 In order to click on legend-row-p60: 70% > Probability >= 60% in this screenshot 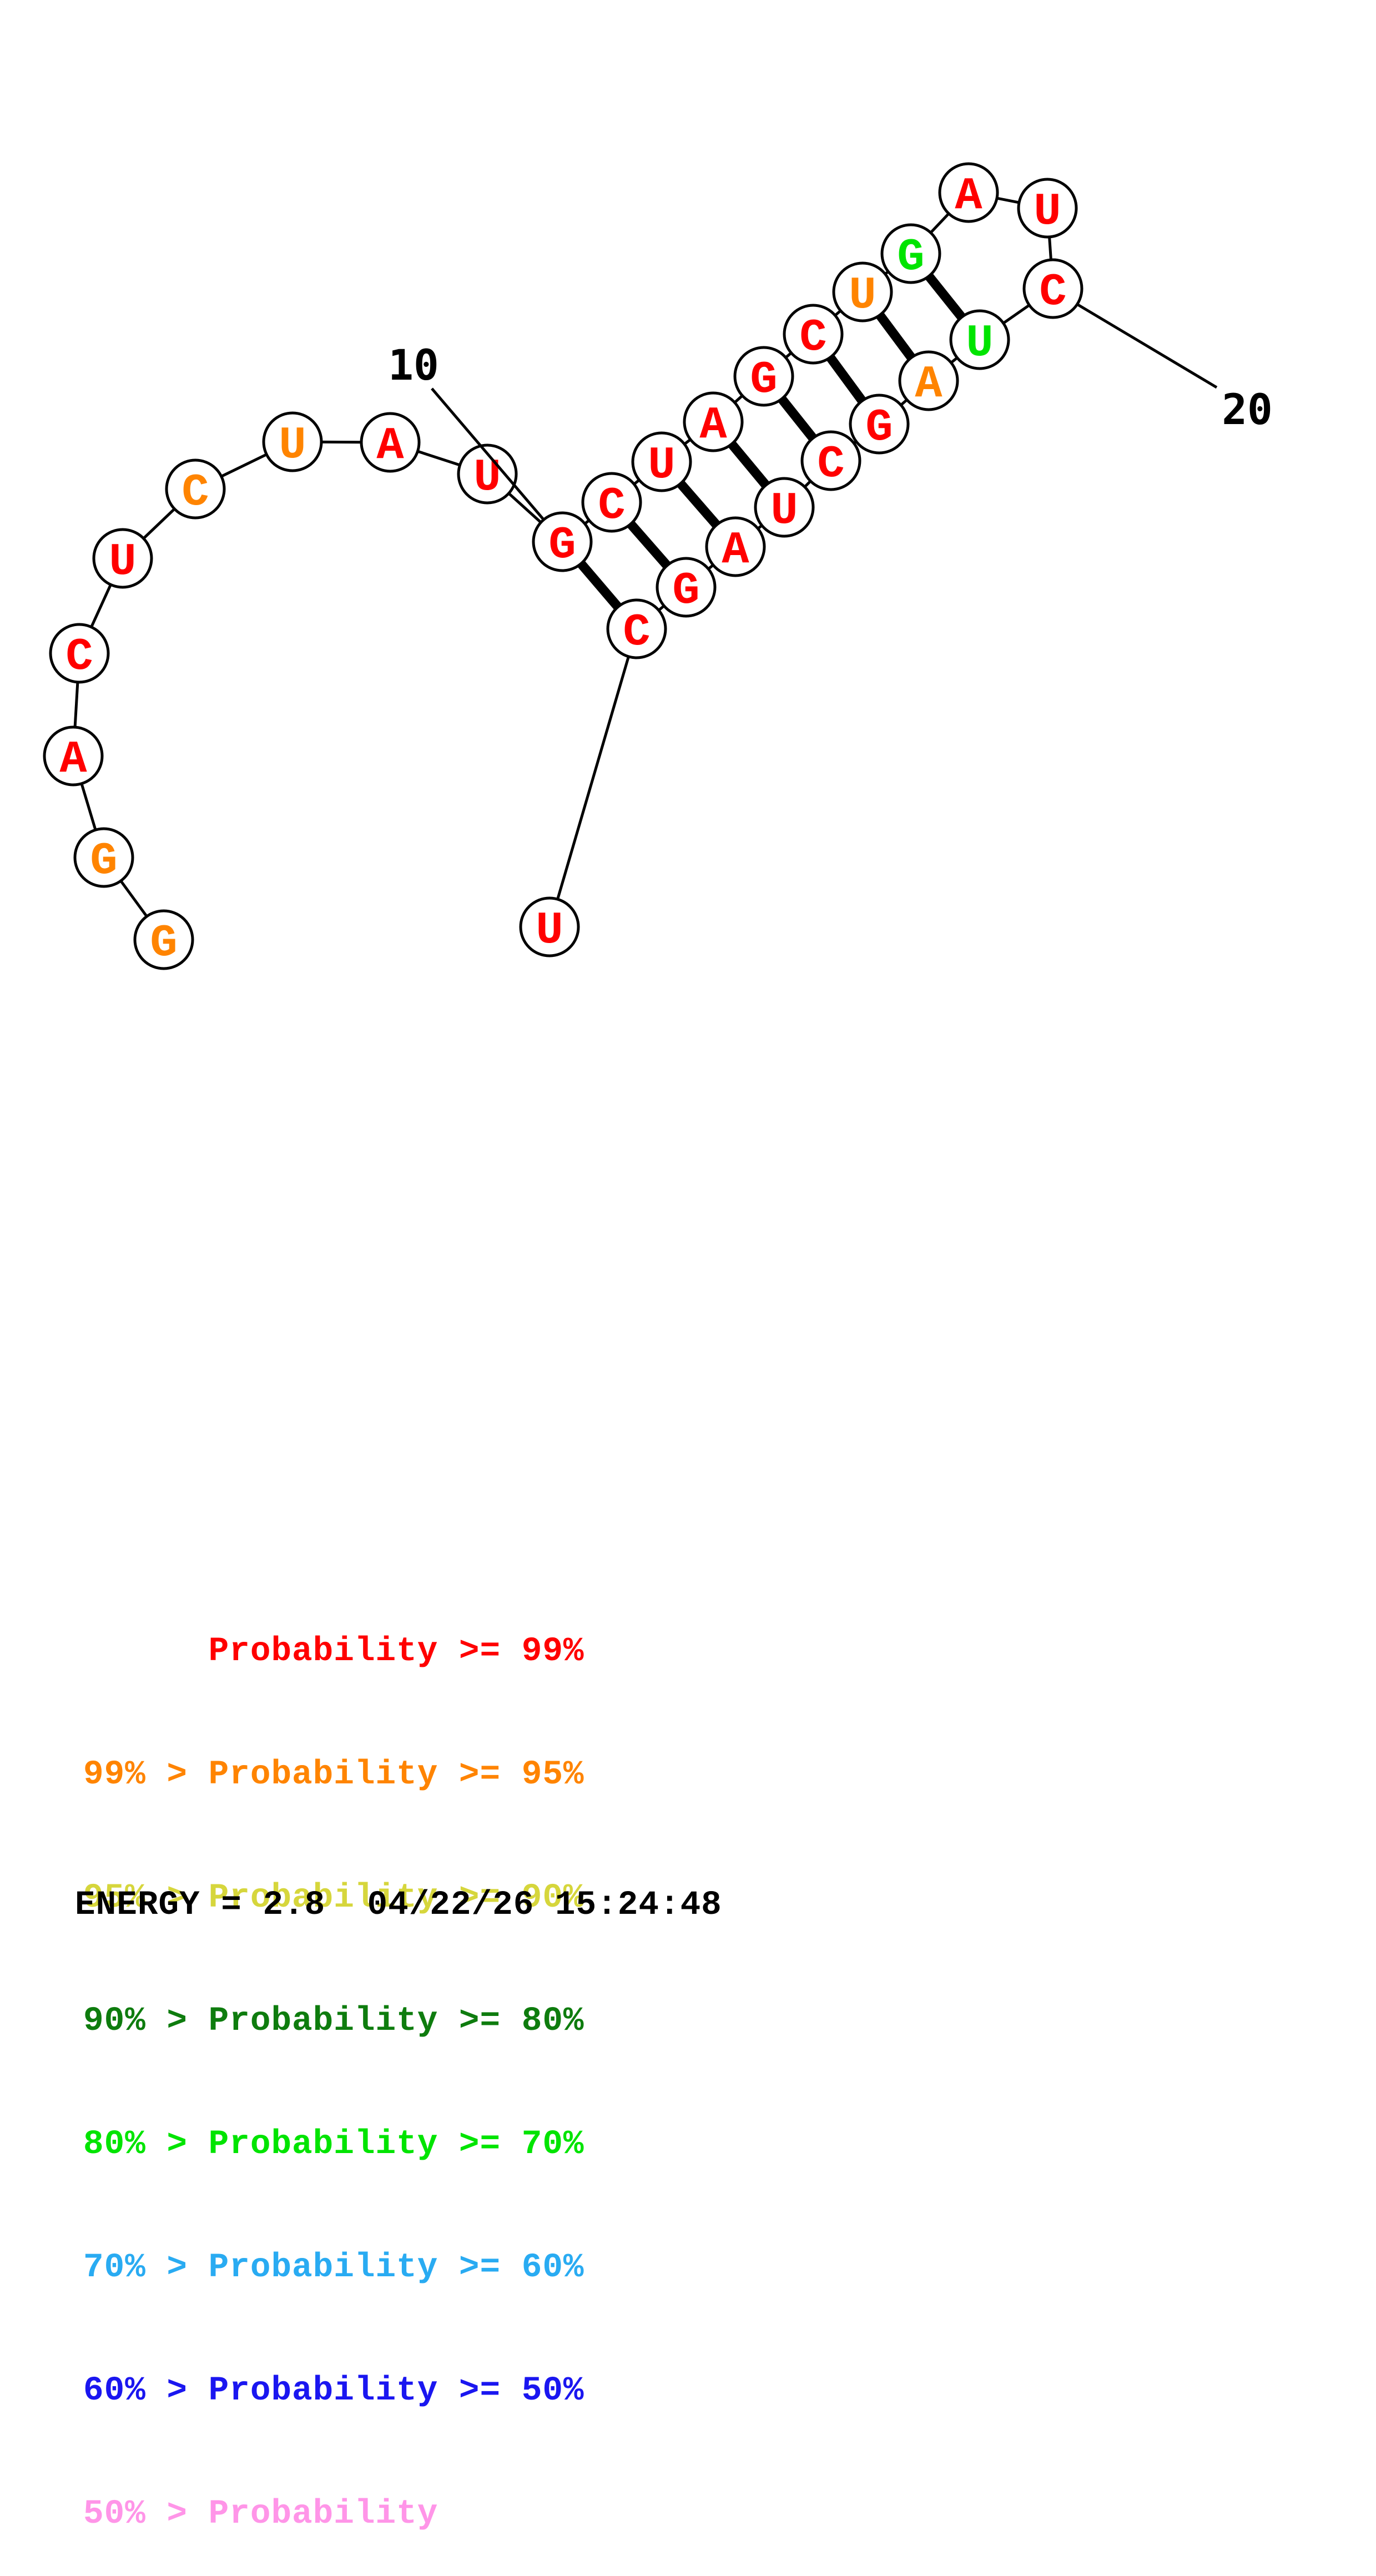, I will do `click(333, 2268)`.